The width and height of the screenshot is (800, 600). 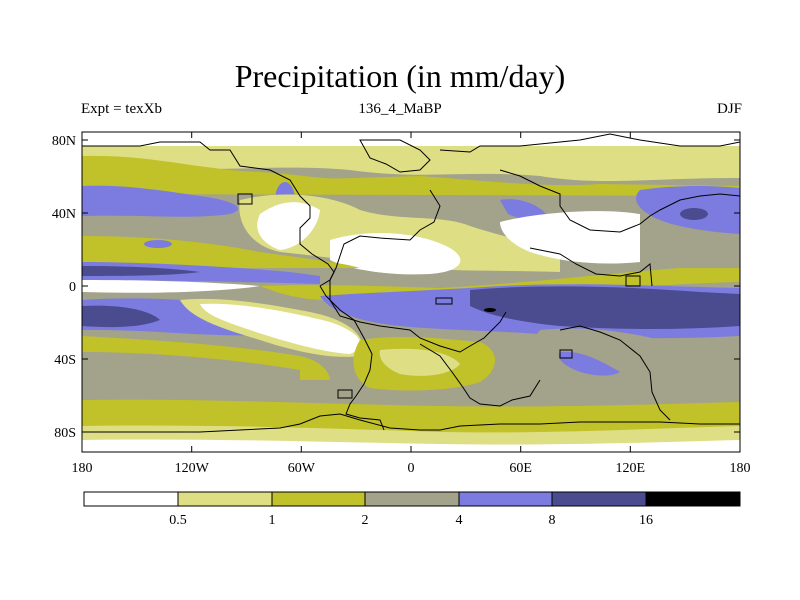 What do you see at coordinates (288, 226) in the screenshot?
I see `field-namerica-dry` at bounding box center [288, 226].